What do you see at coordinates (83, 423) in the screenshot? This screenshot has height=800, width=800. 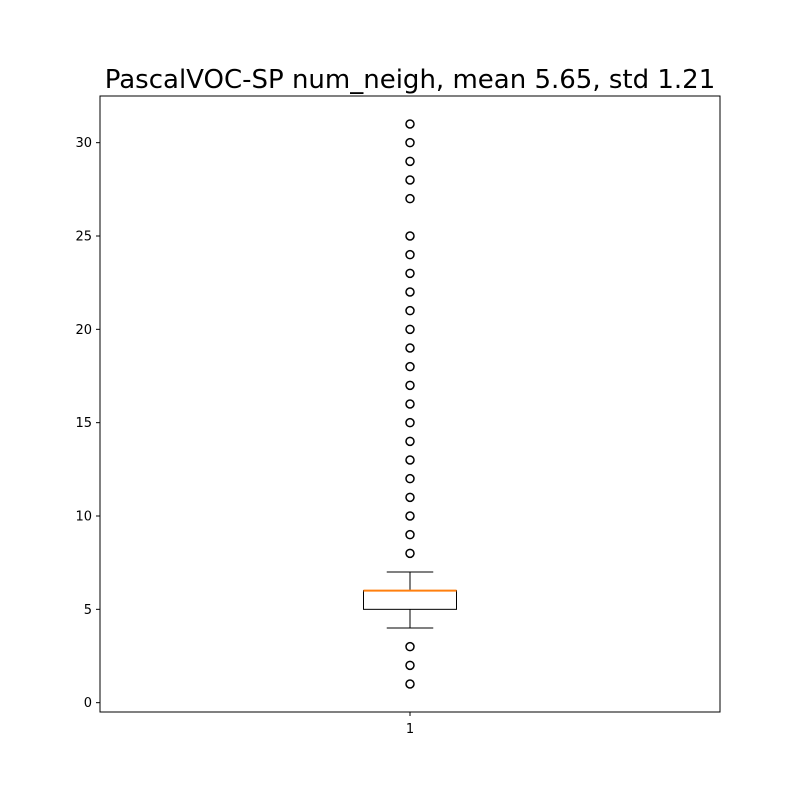 I see `y-tick-label: 15` at bounding box center [83, 423].